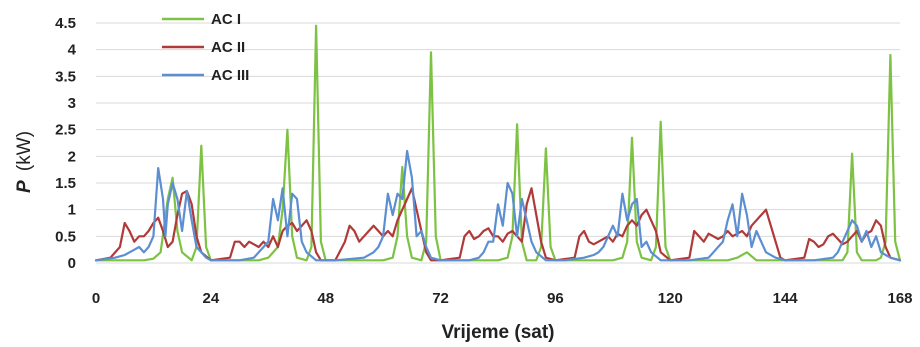 Image resolution: width=920 pixels, height=347 pixels. What do you see at coordinates (502, 298) in the screenshot?
I see `x-tick-labels: 0 24 48 72 96 120 144 168` at bounding box center [502, 298].